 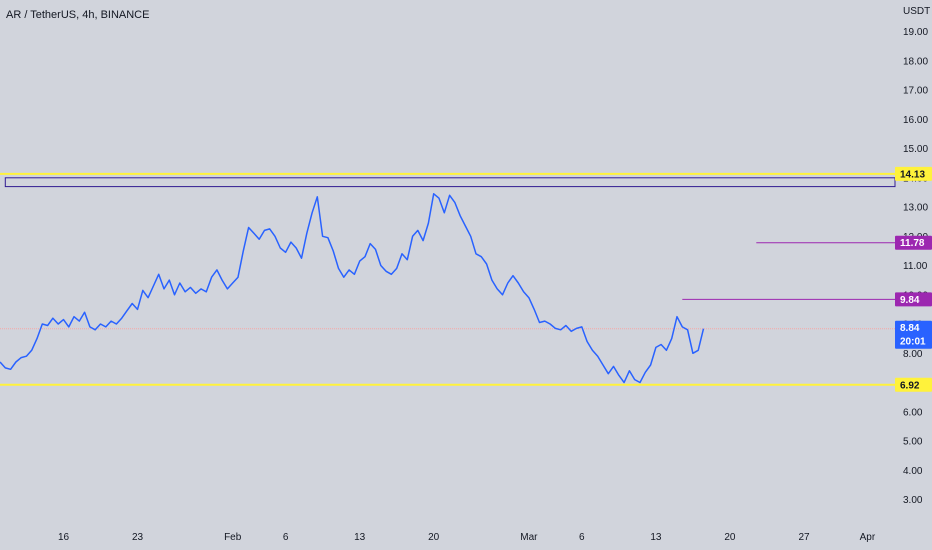 What do you see at coordinates (915, 149) in the screenshot?
I see `price-tick-label: 15.00` at bounding box center [915, 149].